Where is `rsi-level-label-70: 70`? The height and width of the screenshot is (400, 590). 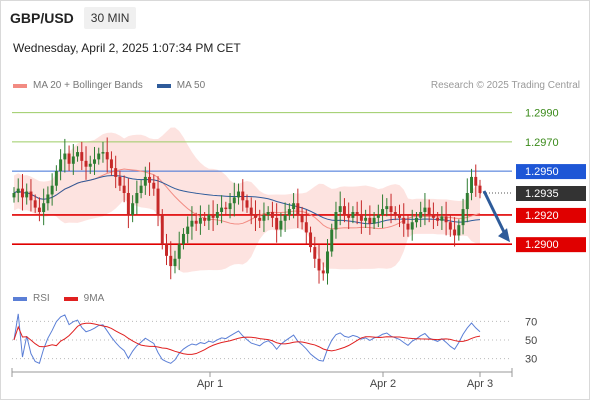 rsi-level-label-70: 70 is located at coordinates (531, 322).